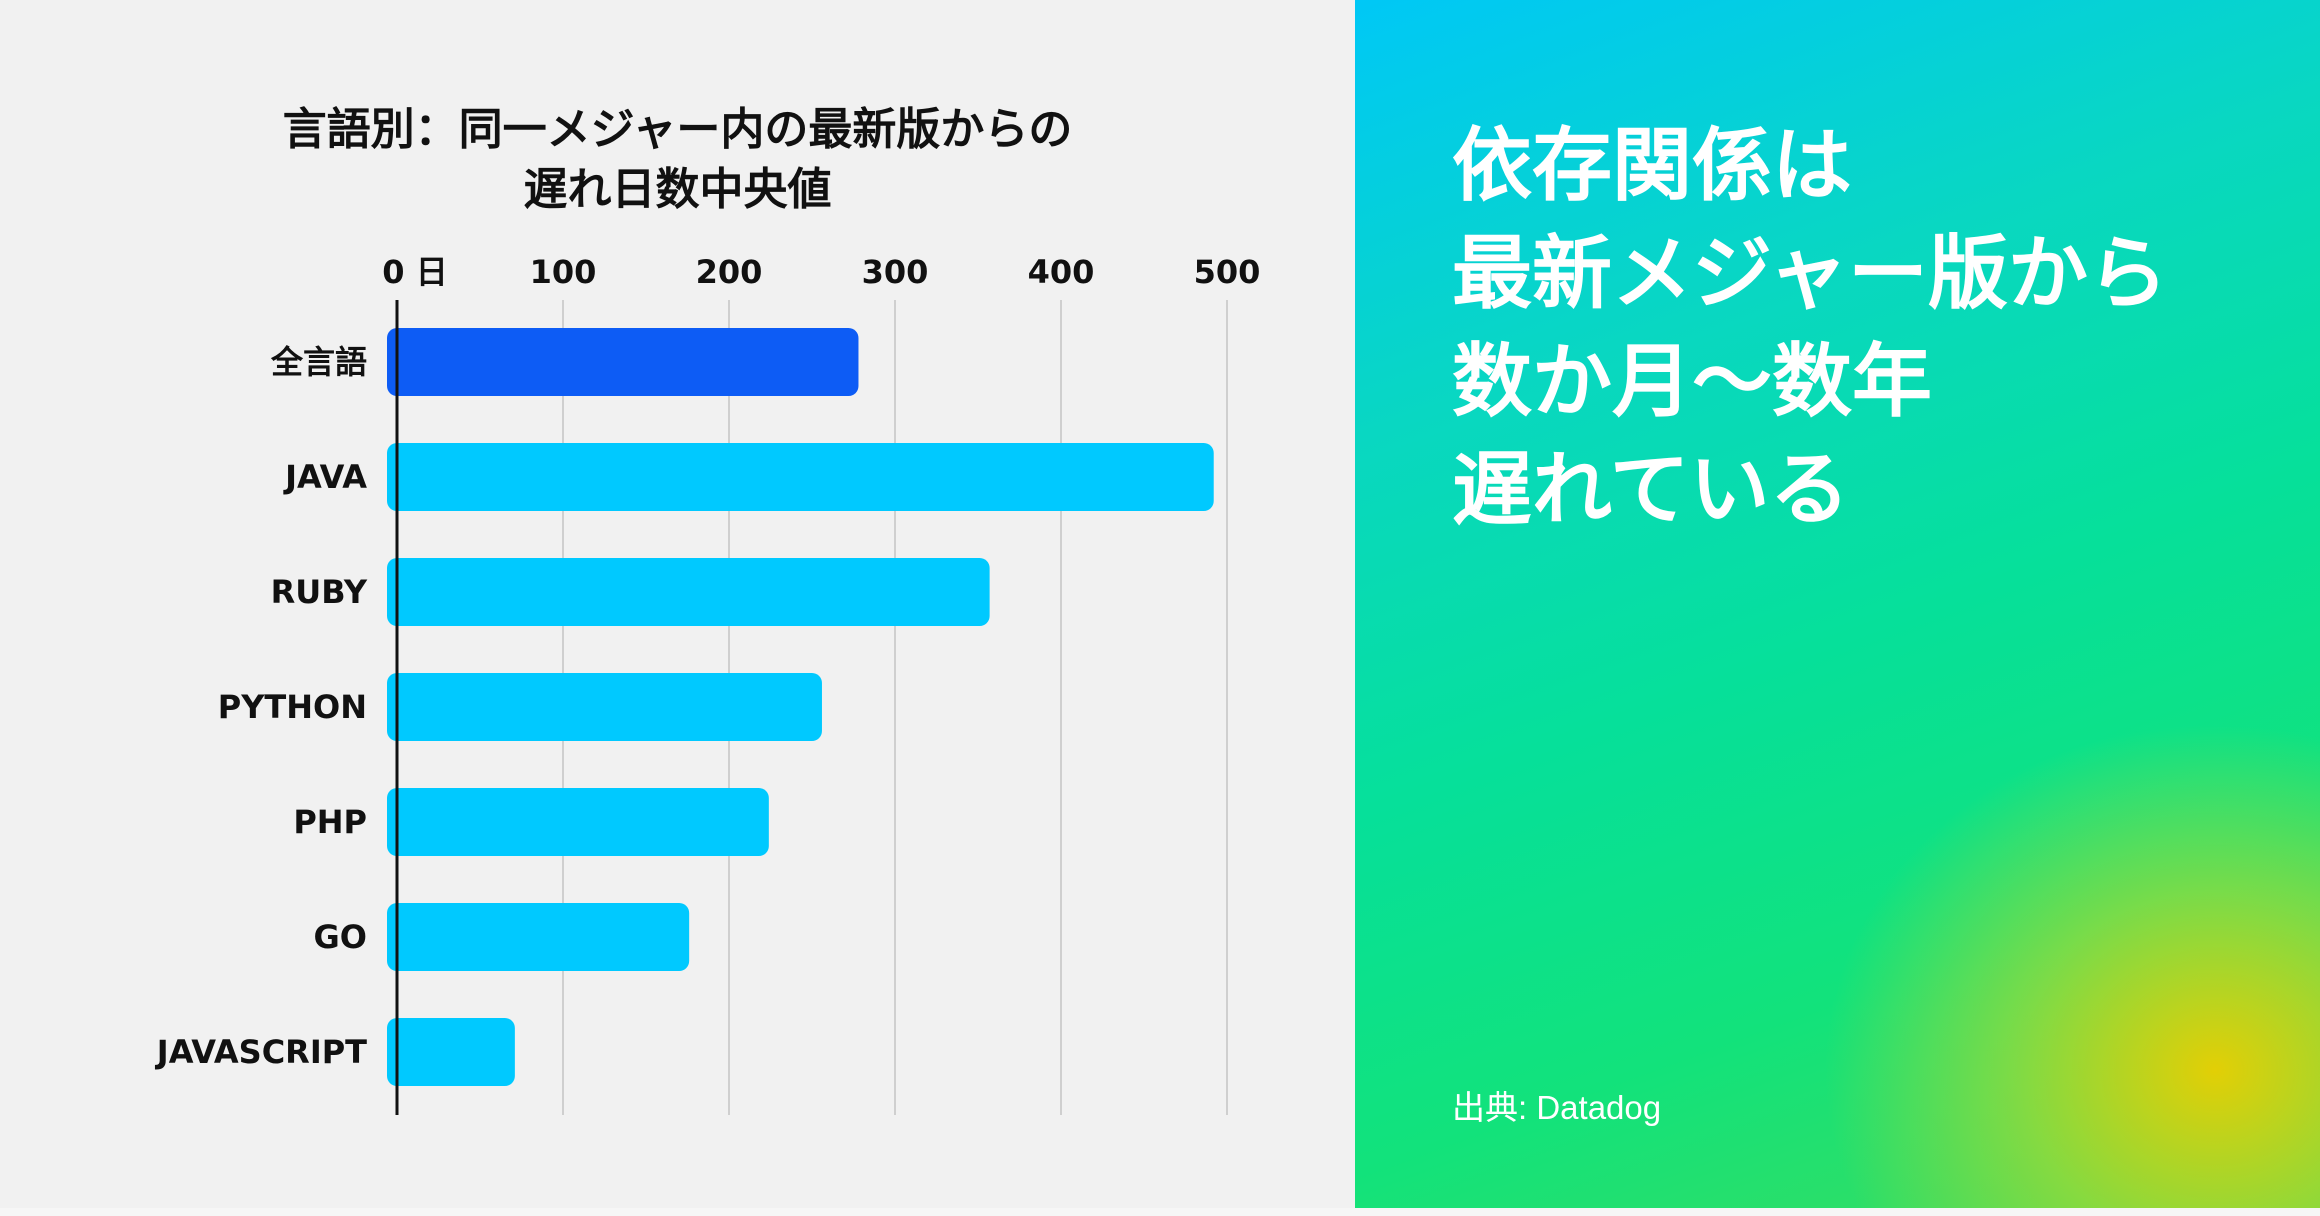 Image resolution: width=2320 pixels, height=1216 pixels. I want to click on category-label: JAVASCRIPT, so click(261, 1052).